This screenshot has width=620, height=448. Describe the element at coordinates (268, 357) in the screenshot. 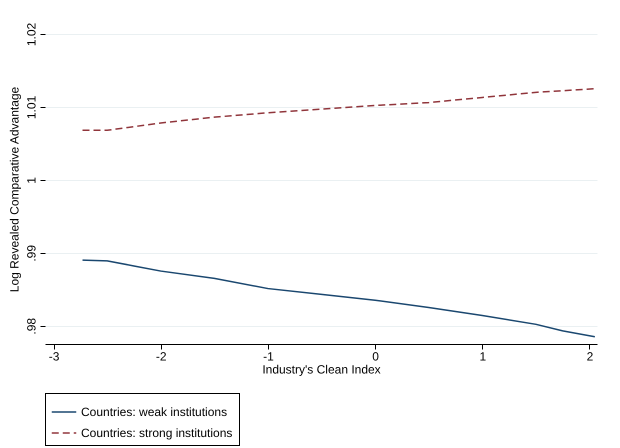

I see `x-tick-label: -1` at that location.